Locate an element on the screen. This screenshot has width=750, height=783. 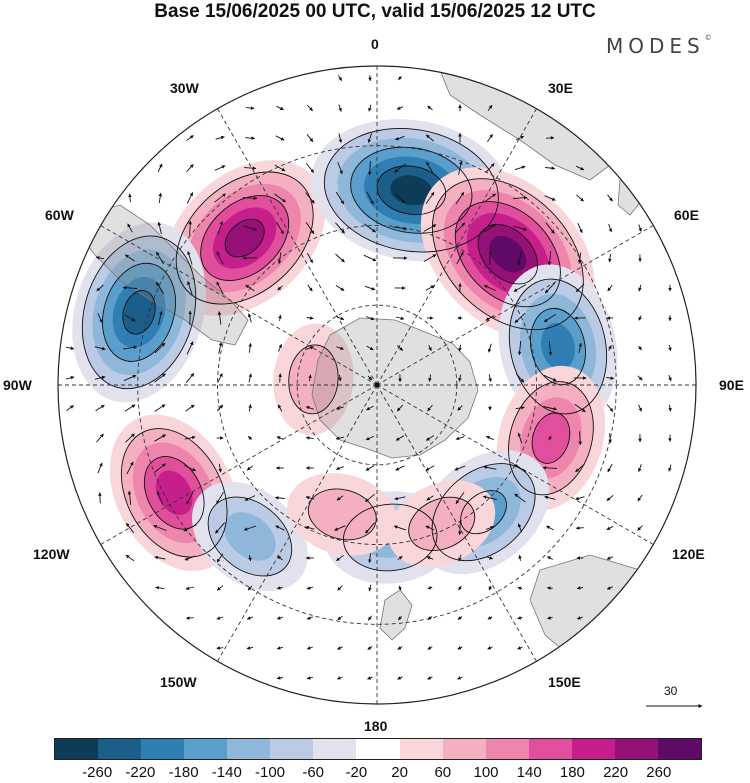
colorbar-tick-label: -220 is located at coordinates (140, 772).